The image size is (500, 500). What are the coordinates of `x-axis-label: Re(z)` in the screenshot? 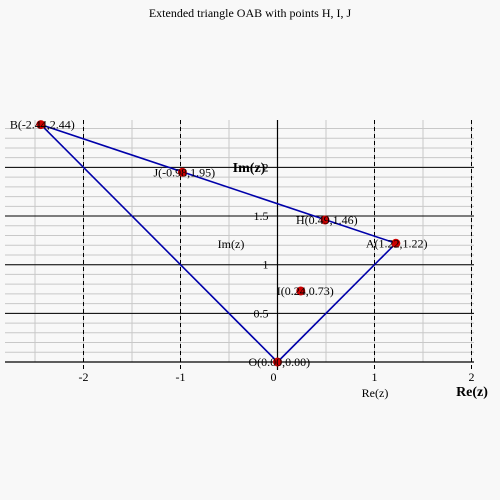 It's located at (375, 393).